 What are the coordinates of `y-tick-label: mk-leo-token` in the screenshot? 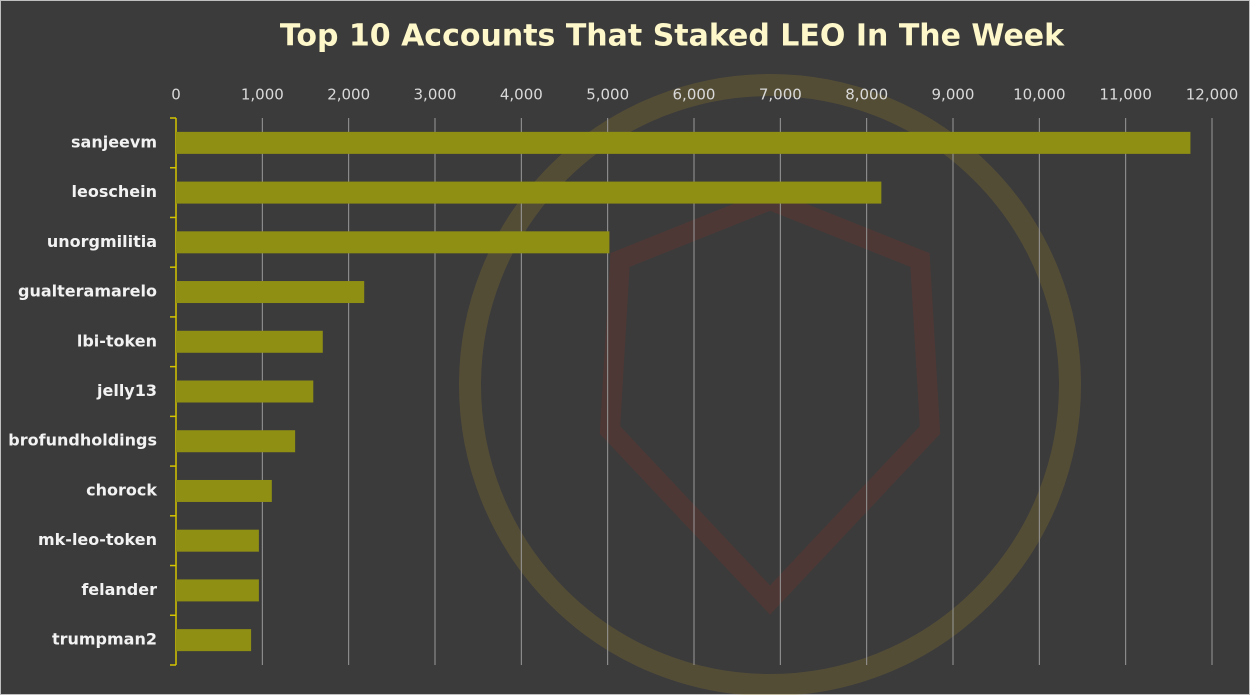 It's located at (97, 539).